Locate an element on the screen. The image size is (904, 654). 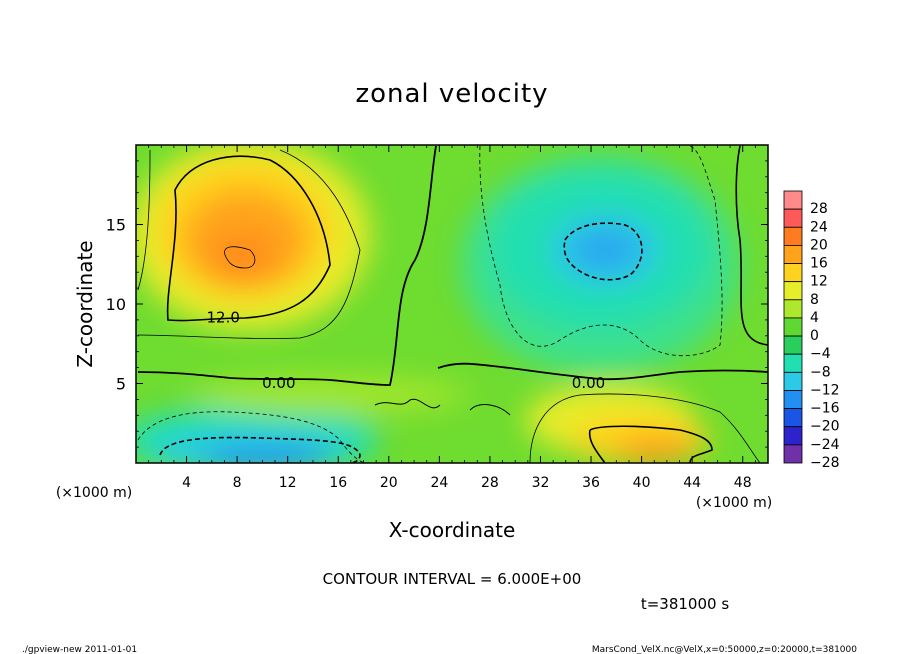
x-tick-label: 12 is located at coordinates (288, 483).